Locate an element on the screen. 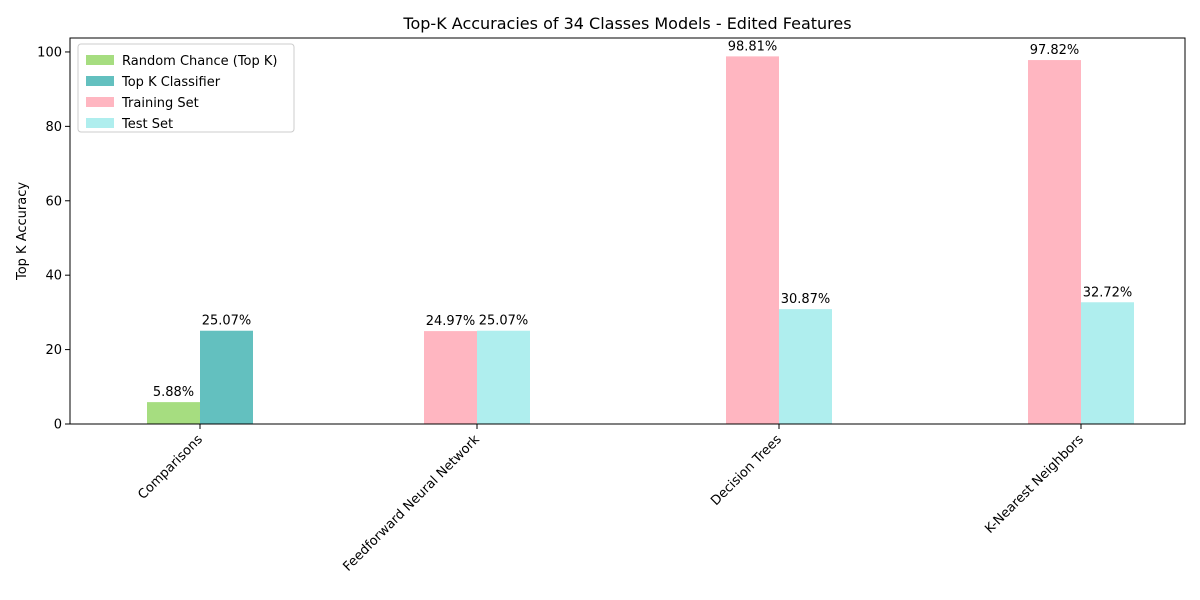 This screenshot has height=600, width=1200. y-axis-label: Top K Accuracy is located at coordinates (22, 231).